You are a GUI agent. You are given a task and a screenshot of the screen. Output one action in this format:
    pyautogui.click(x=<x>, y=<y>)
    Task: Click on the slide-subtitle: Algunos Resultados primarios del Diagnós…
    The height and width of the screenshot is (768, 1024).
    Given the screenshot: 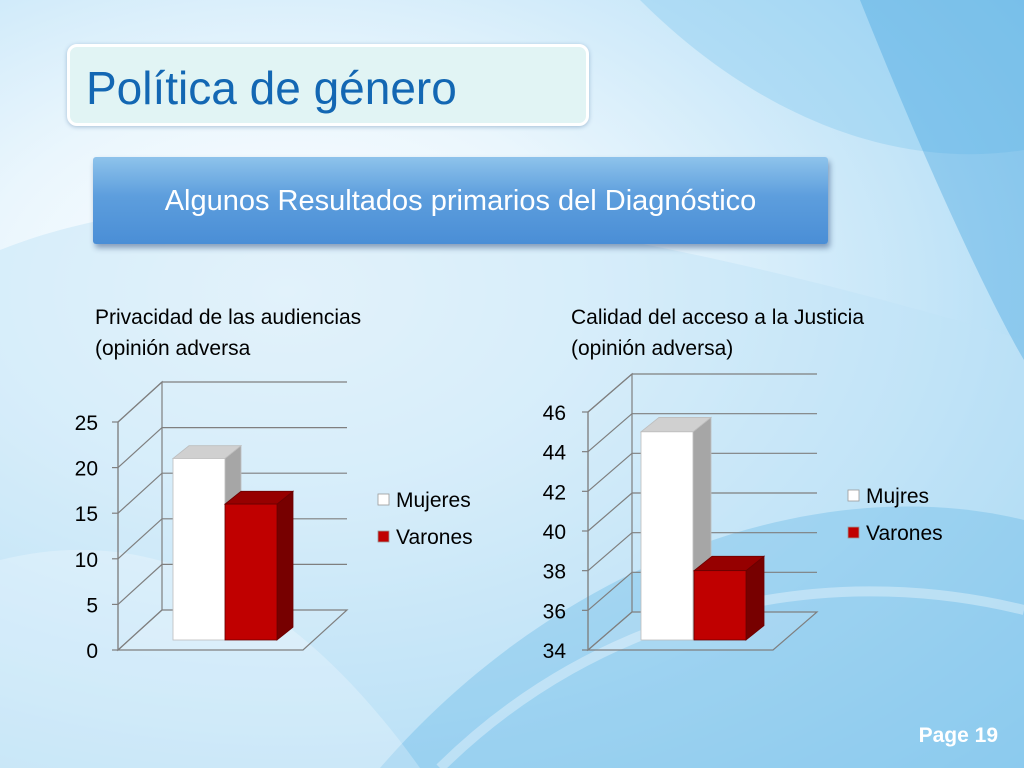 What is the action you would take?
    pyautogui.click(x=460, y=201)
    